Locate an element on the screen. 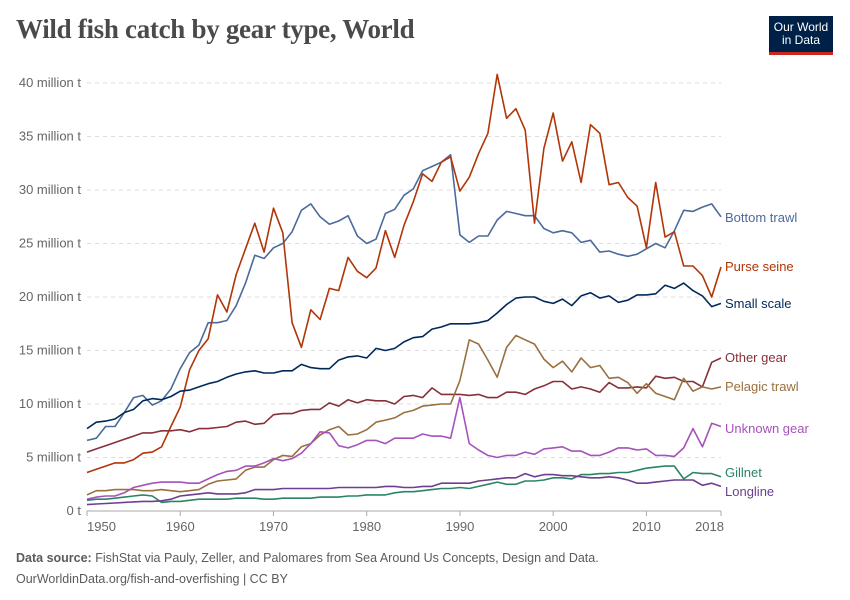  series-label-bottom-trawl: Bottom trawl is located at coordinates (761, 217).